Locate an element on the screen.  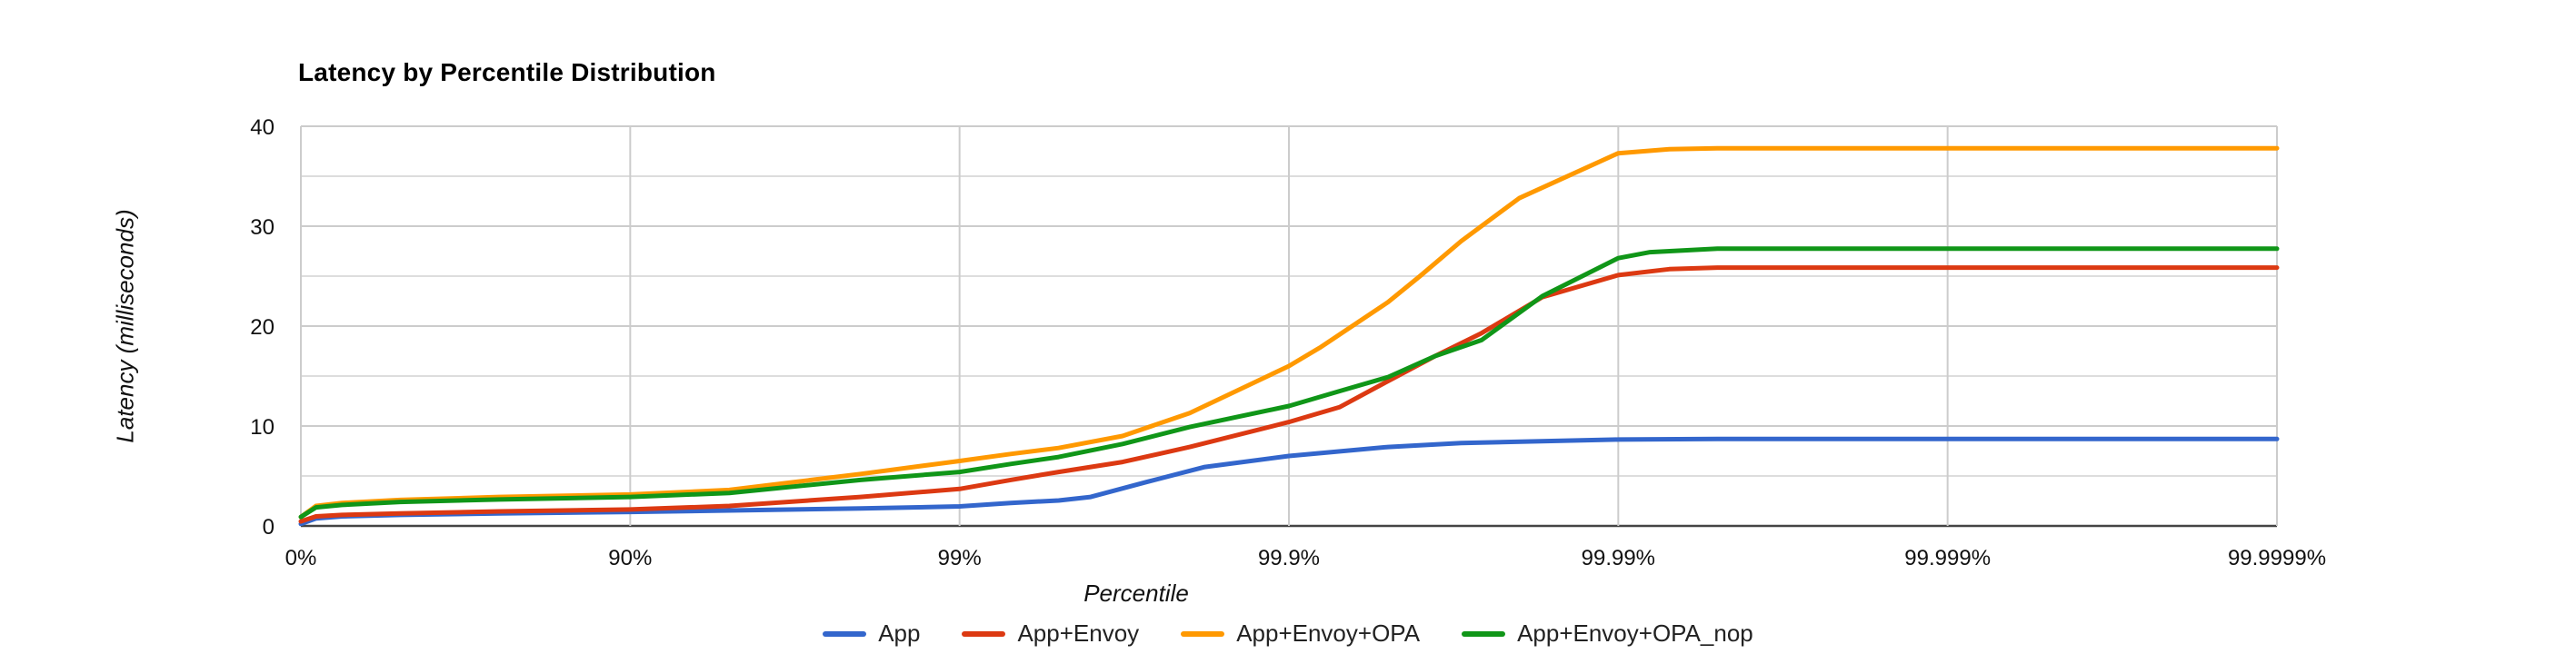
y-tick-label-0: 0 is located at coordinates (269, 527).